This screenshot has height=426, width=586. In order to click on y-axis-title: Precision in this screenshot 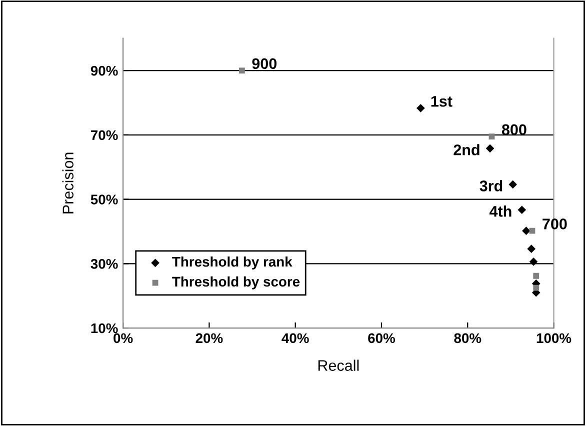, I will do `click(68, 183)`.